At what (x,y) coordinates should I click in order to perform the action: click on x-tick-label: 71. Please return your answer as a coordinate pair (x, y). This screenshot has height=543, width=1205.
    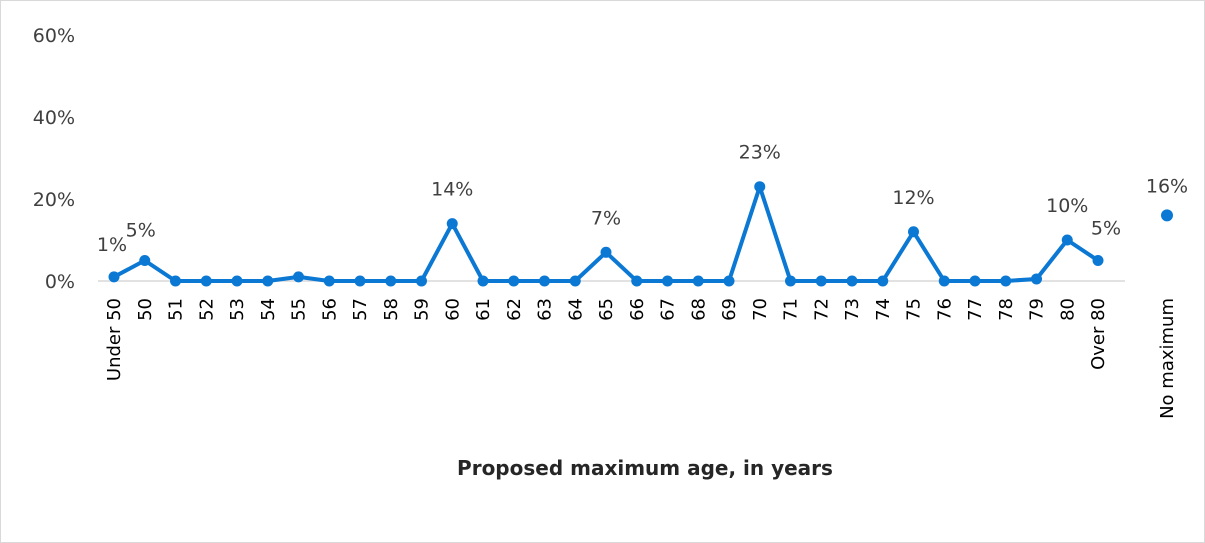
    Looking at the image, I should click on (791, 309).